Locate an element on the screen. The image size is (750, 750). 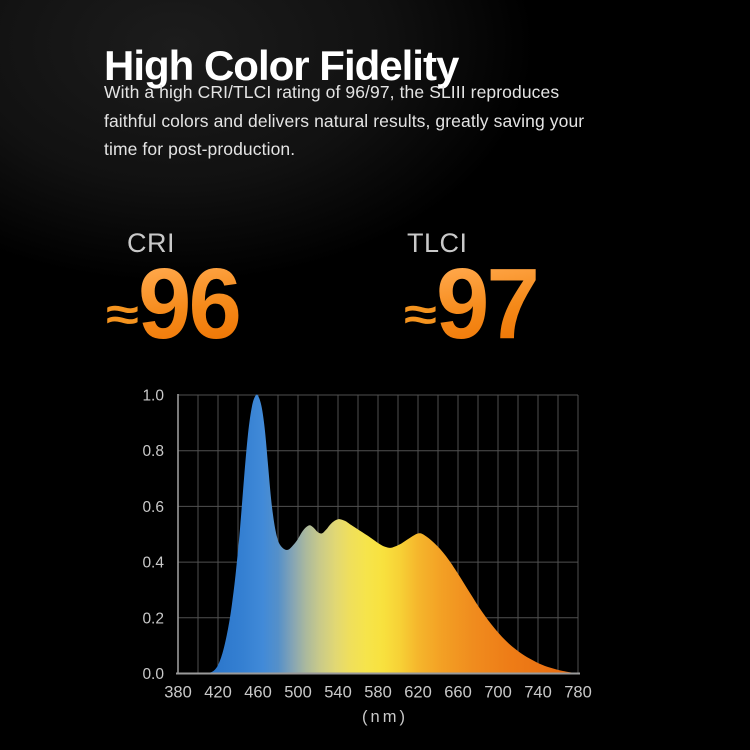
svg-text: 460 is located at coordinates (258, 693).